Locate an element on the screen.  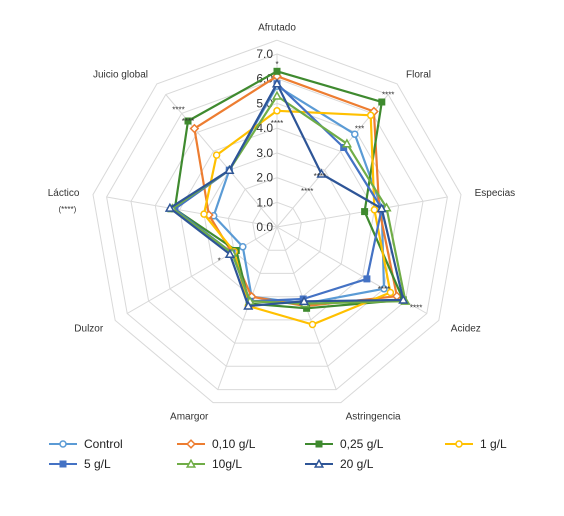
legend-label: 5 g/L is located at coordinates (97, 464).